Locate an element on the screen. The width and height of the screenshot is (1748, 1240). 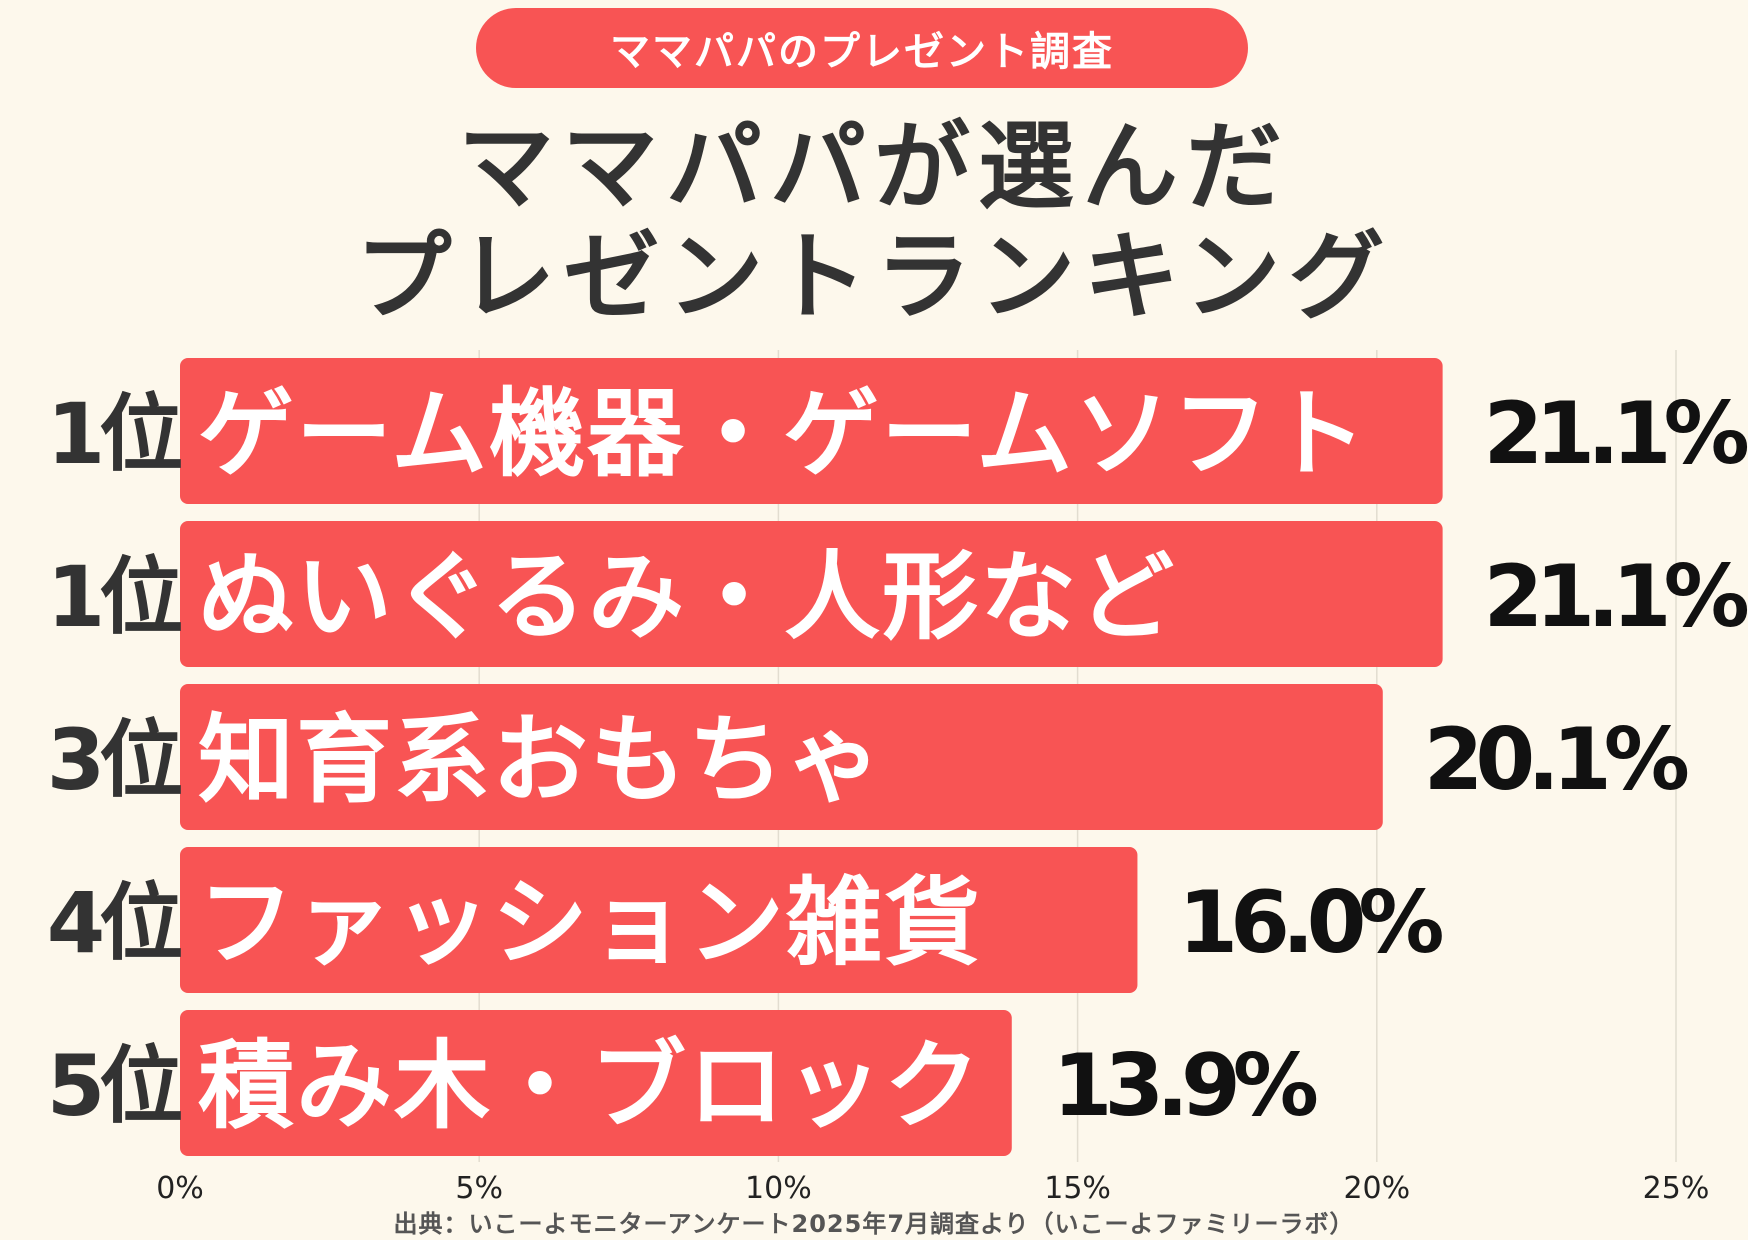
rank-label: 4位 is located at coordinates (114, 923).